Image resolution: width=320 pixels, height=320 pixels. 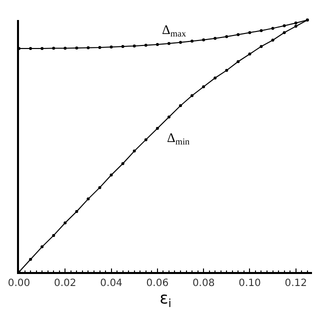 What do you see at coordinates (19, 283) in the screenshot?
I see `x-tick-label: 0.00` at bounding box center [19, 283].